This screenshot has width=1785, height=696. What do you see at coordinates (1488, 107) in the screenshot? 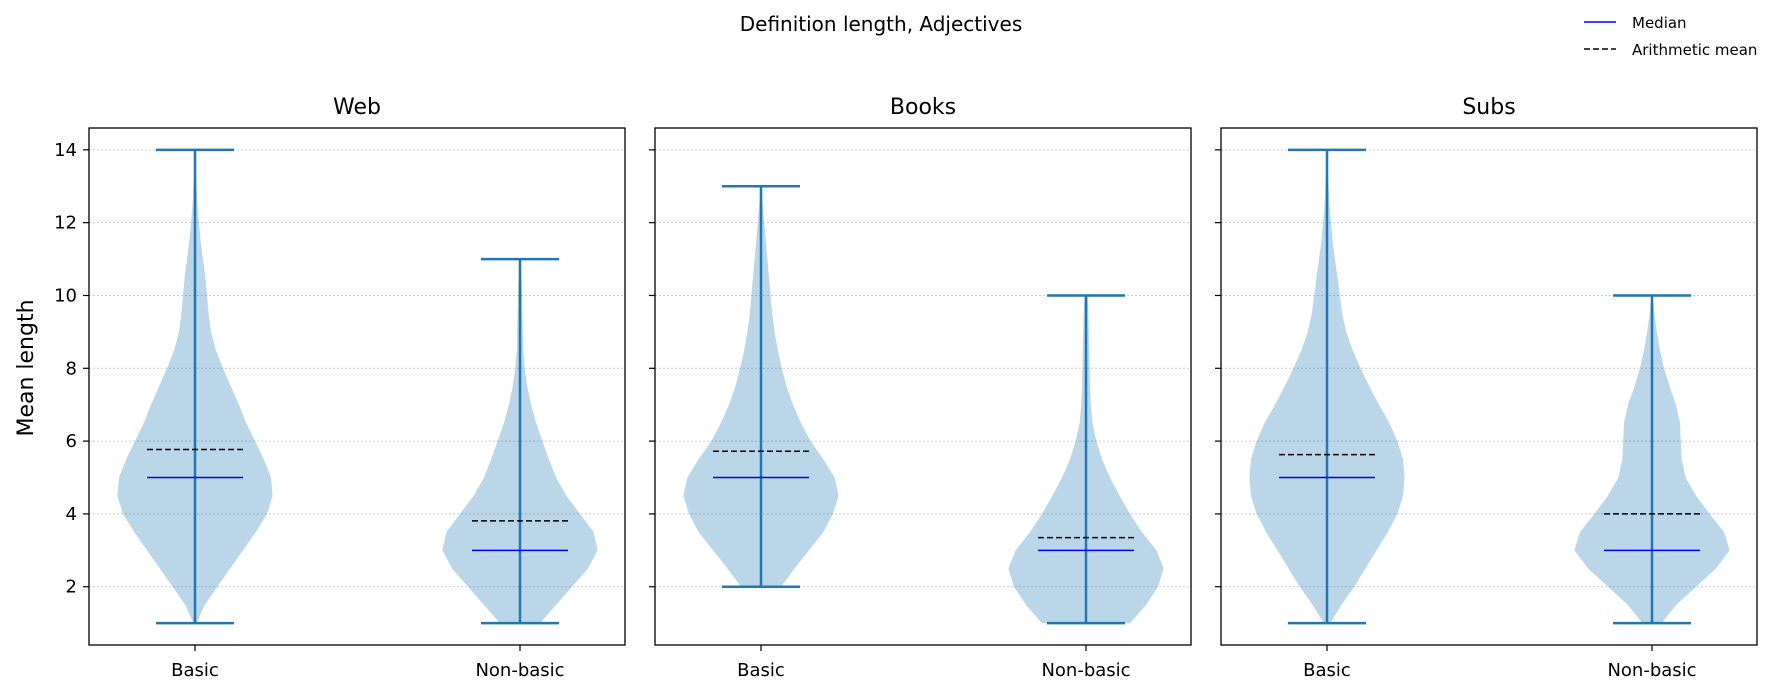
I see `panel-title: Subs` at bounding box center [1488, 107].